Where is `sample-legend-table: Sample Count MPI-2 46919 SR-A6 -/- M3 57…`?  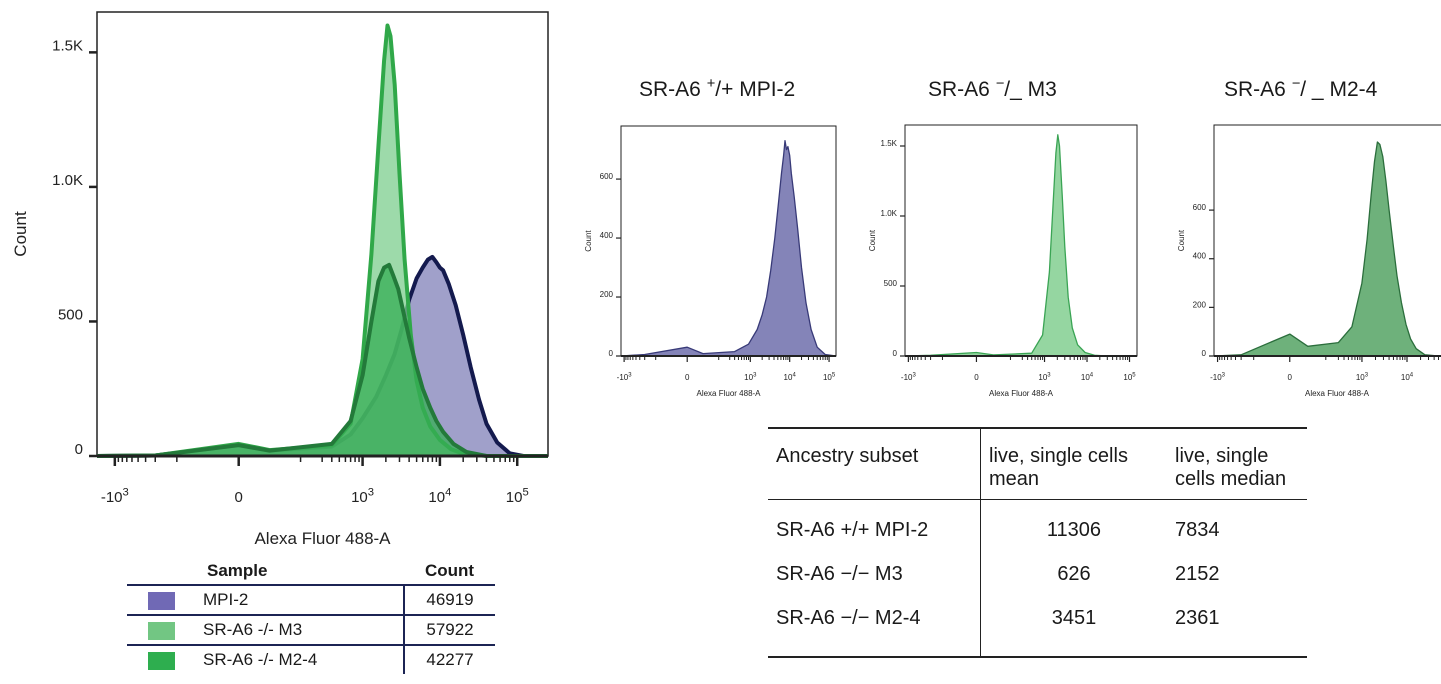
sample-legend-table: Sample Count MPI-2 46919 SR-A6 -/- M3 57… is located at coordinates (311, 616).